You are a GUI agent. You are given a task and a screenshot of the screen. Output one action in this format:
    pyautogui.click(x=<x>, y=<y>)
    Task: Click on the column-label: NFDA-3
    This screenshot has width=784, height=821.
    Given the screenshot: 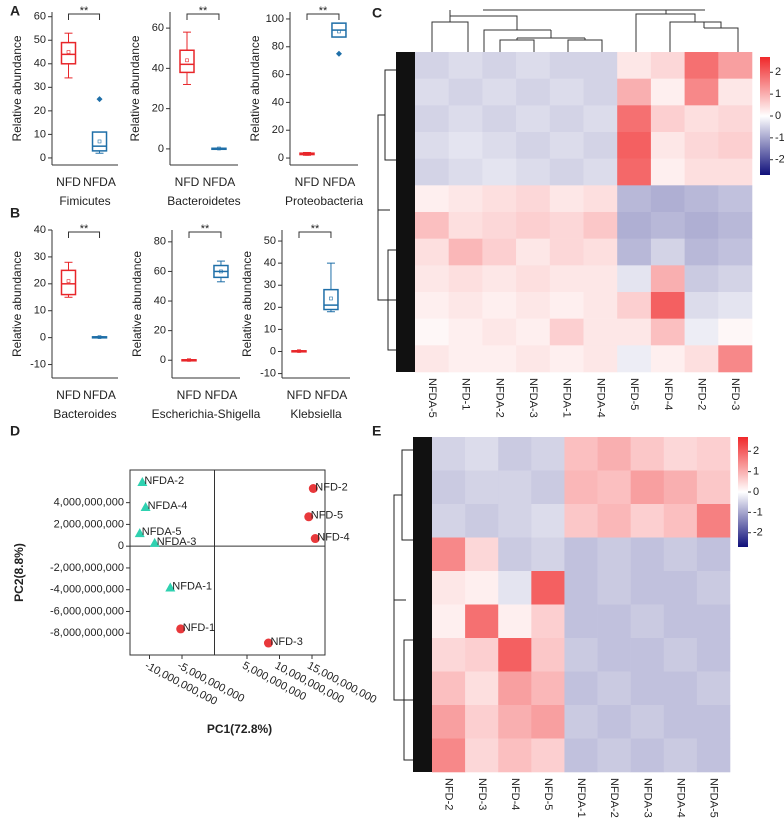 What is the action you would take?
    pyautogui.click(x=533, y=398)
    